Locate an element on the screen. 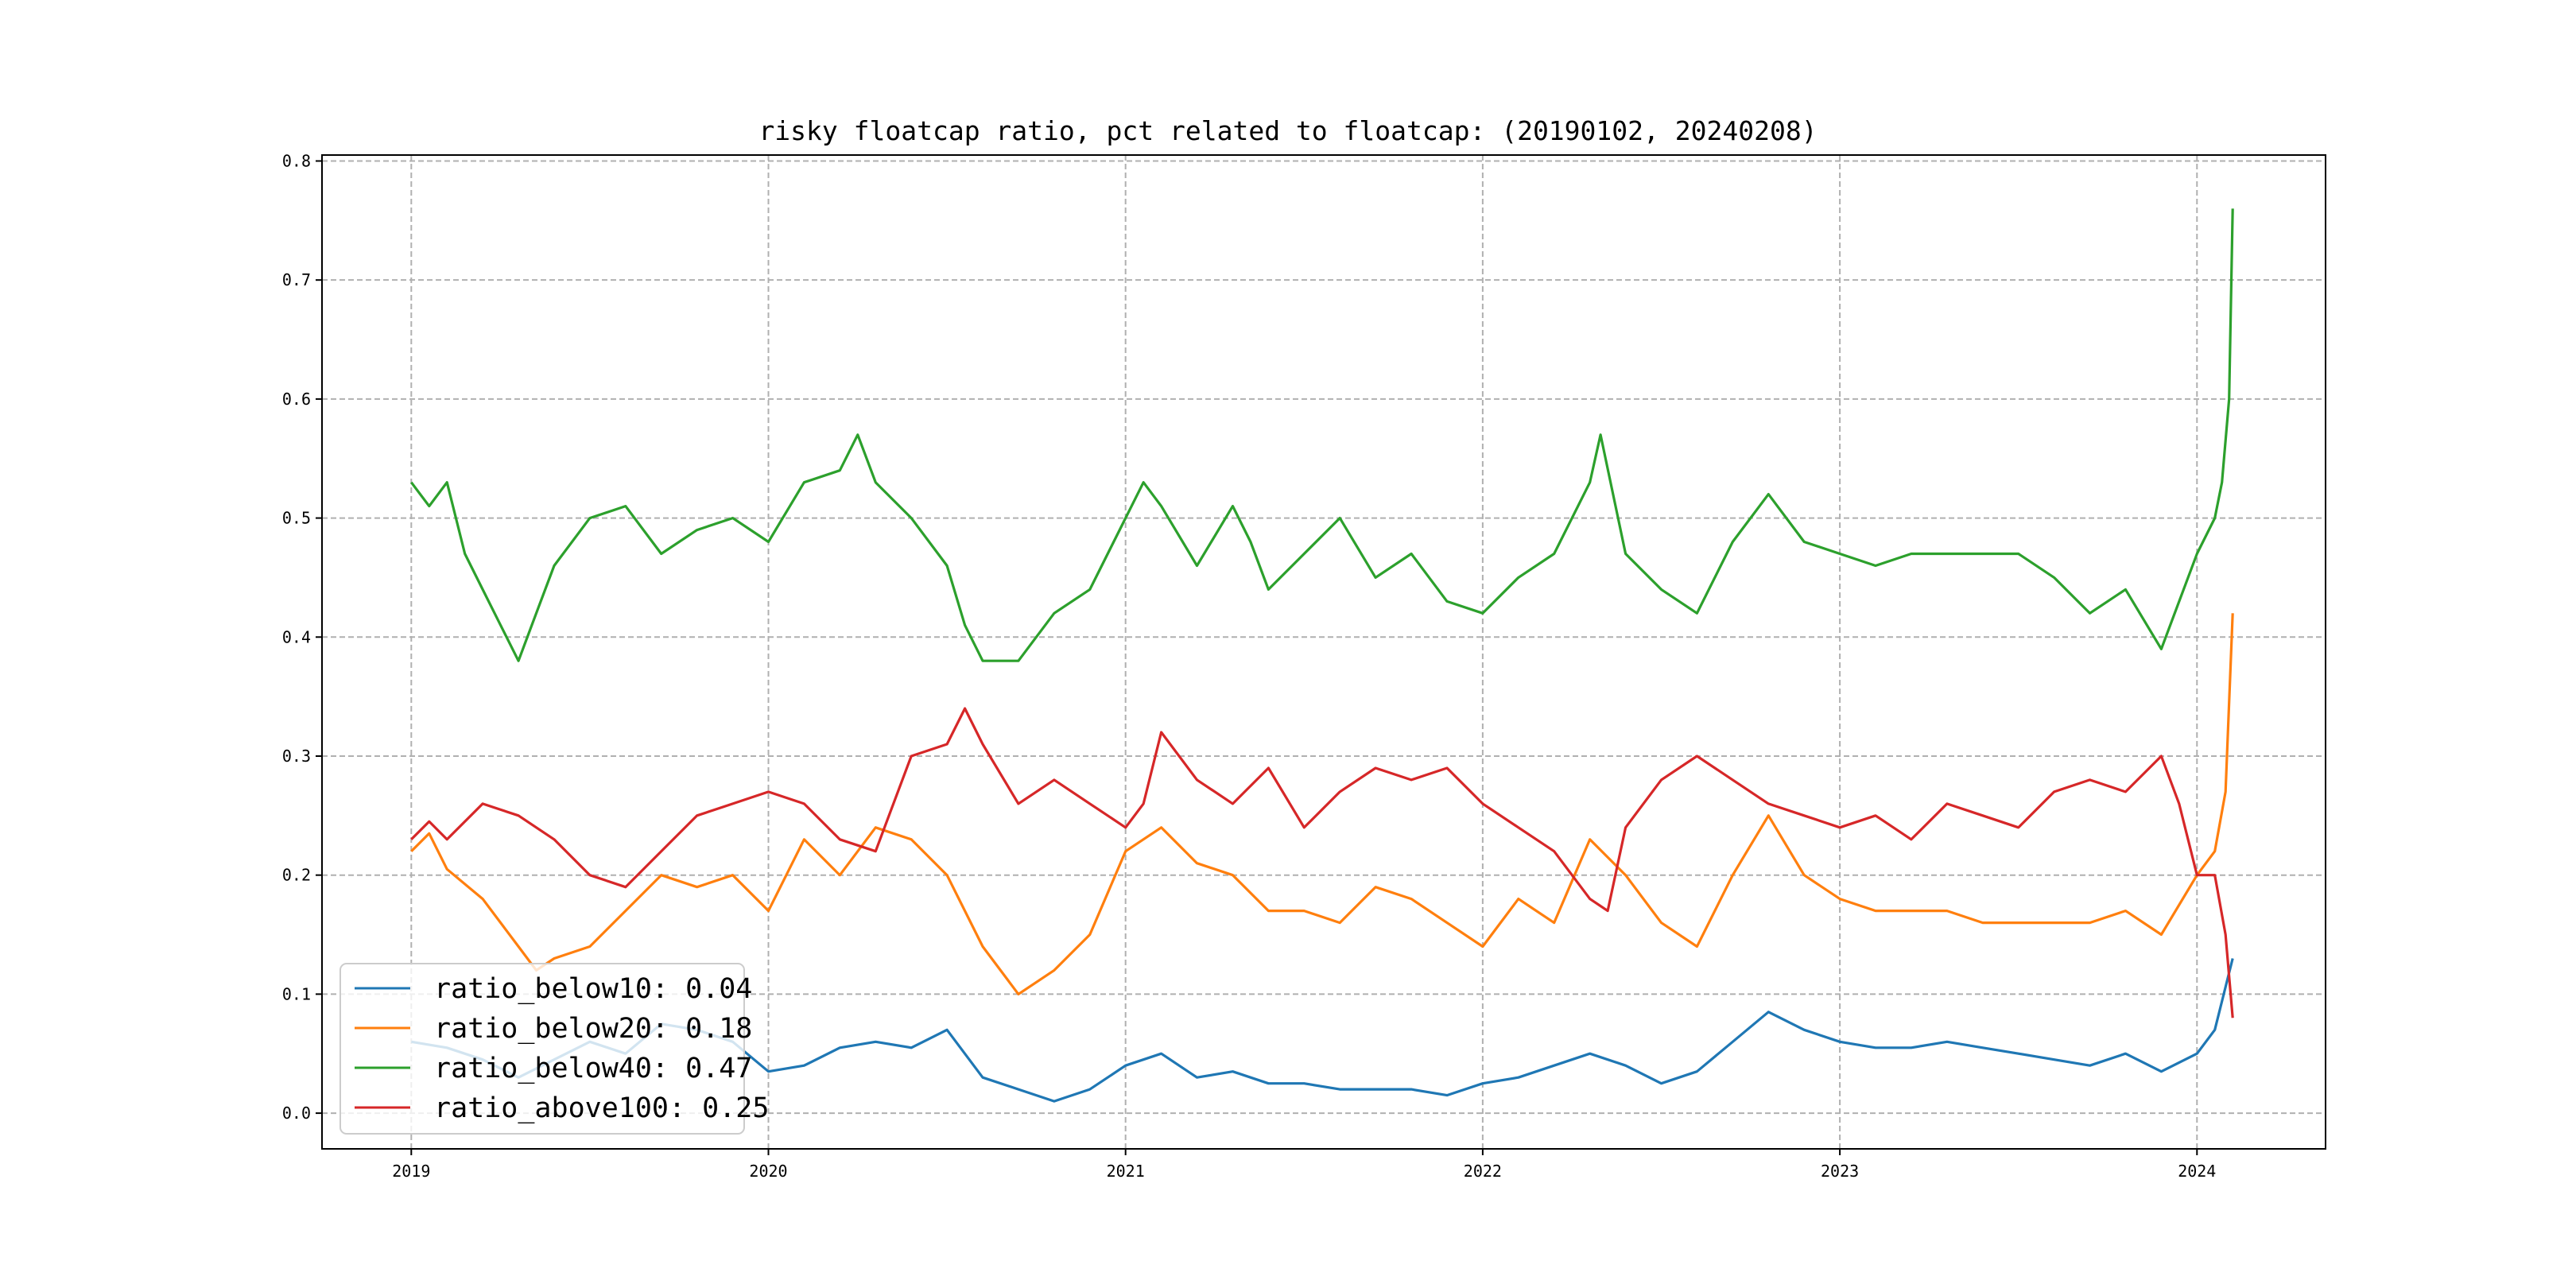 This screenshot has height=1288, width=2576. x-tick-label: 2022 is located at coordinates (1483, 1171).